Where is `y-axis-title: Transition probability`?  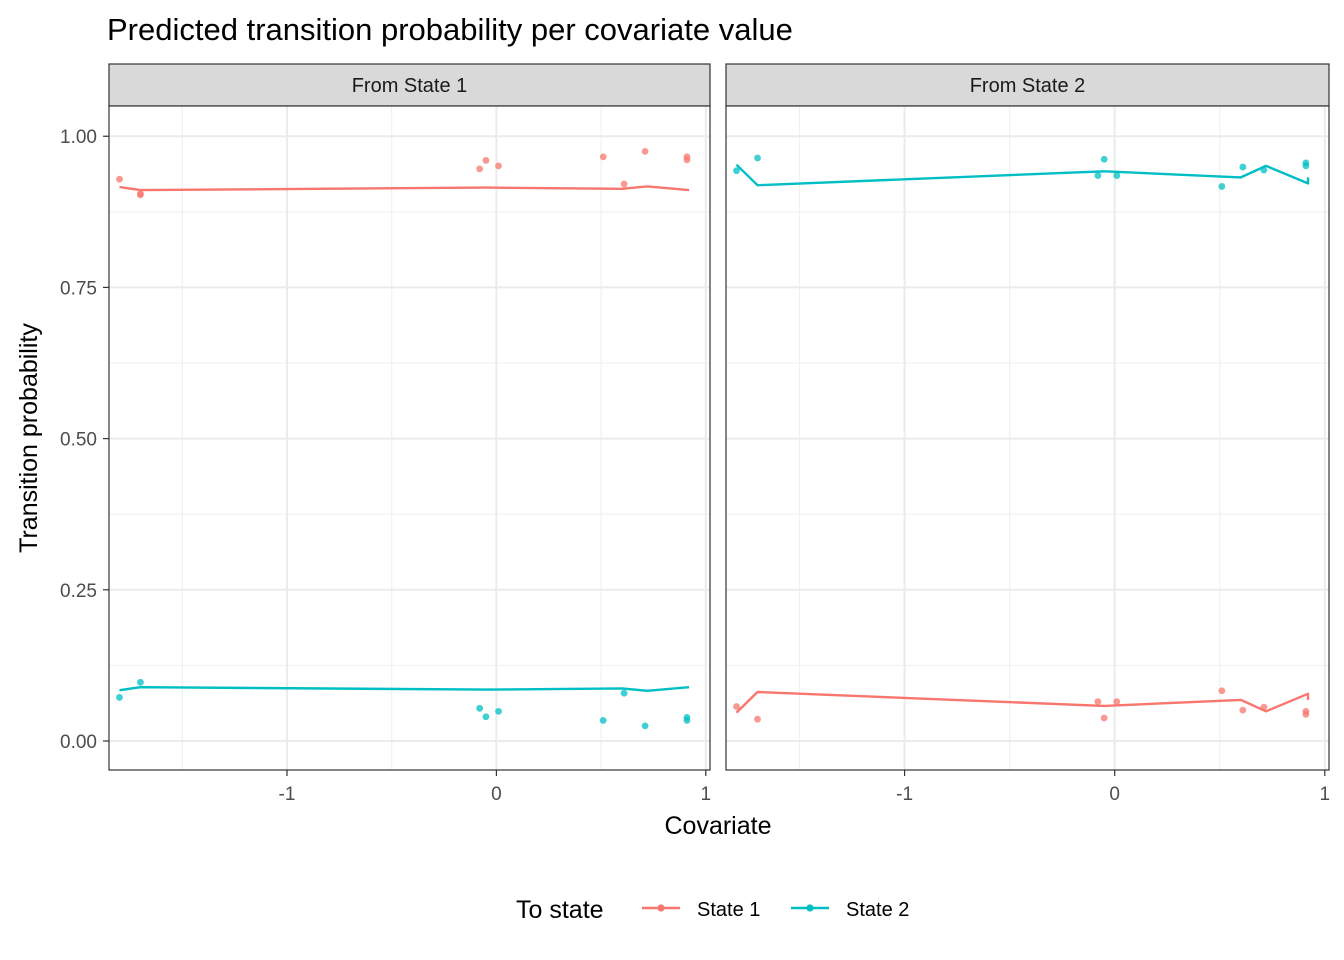
y-axis-title: Transition probability is located at coordinates (29, 438).